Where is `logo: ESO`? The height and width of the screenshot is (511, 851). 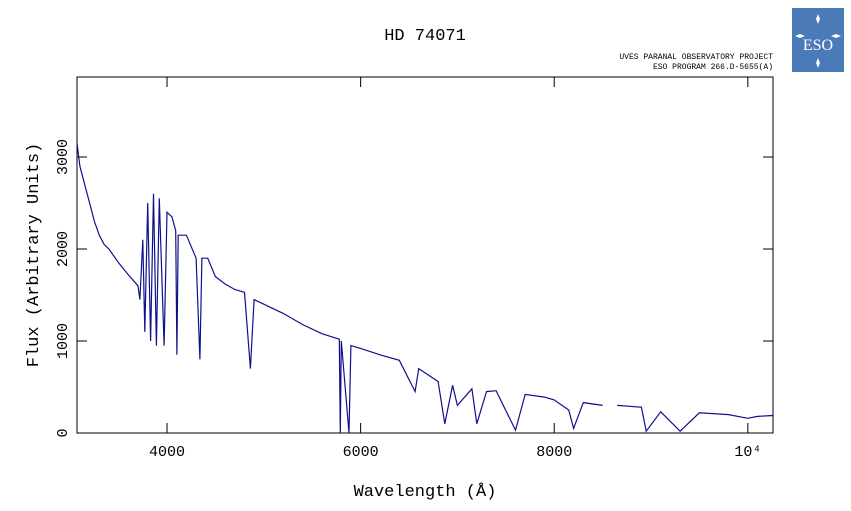
logo: ESO is located at coordinates (818, 40).